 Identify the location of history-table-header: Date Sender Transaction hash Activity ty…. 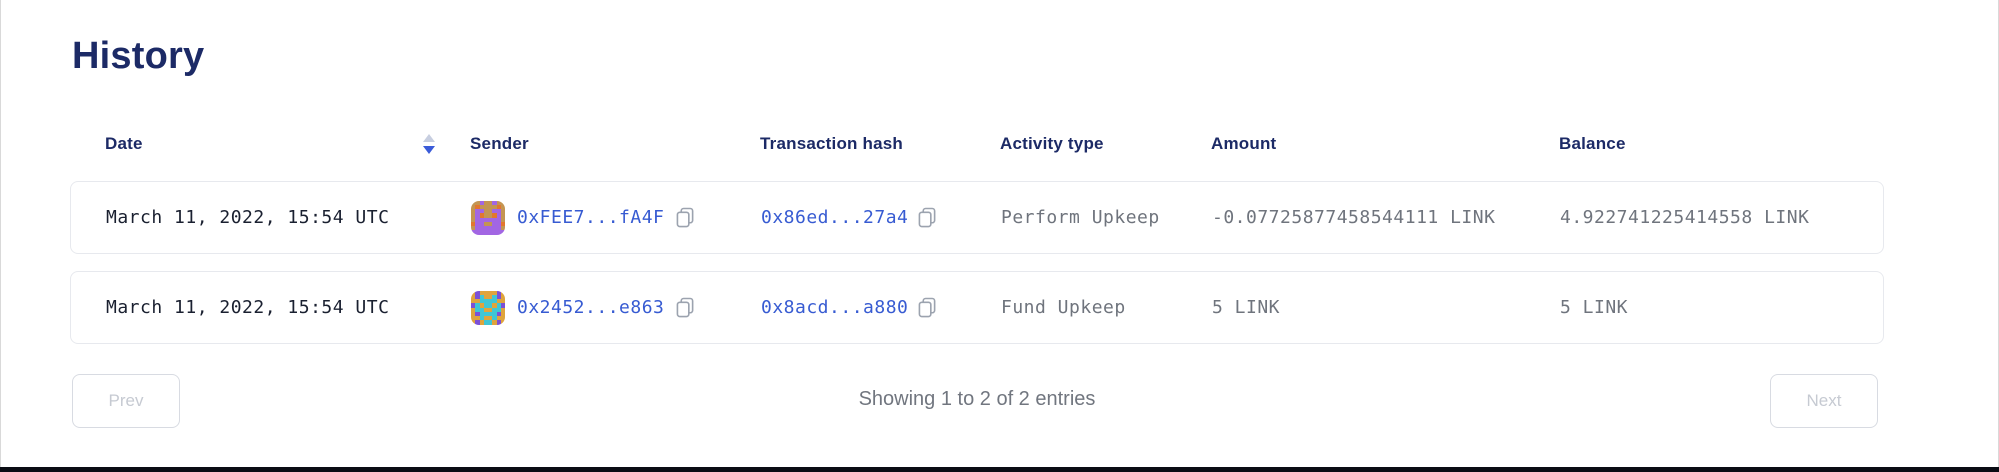
(977, 144).